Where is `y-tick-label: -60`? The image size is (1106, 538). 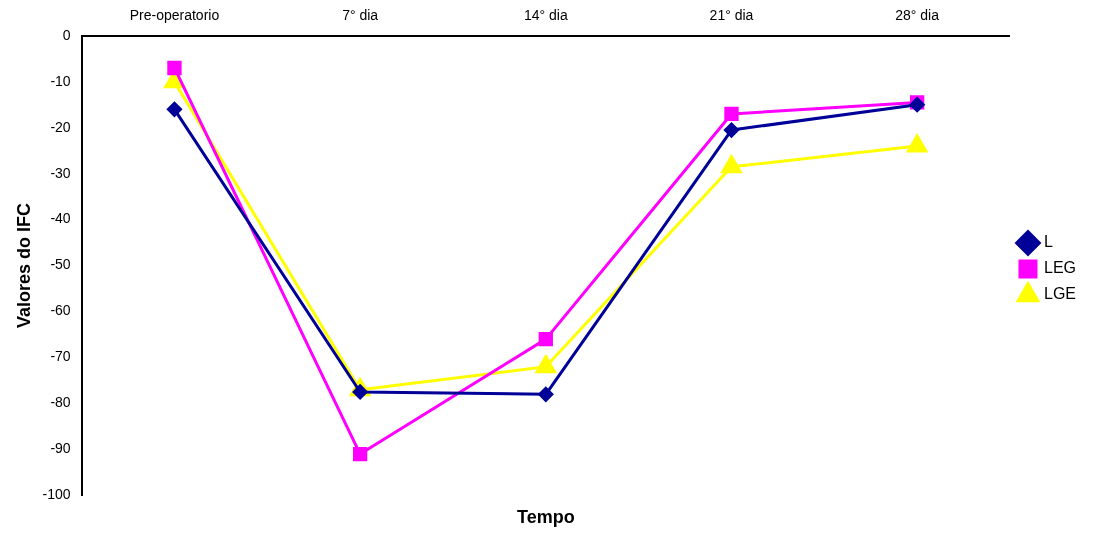 y-tick-label: -60 is located at coordinates (60, 310).